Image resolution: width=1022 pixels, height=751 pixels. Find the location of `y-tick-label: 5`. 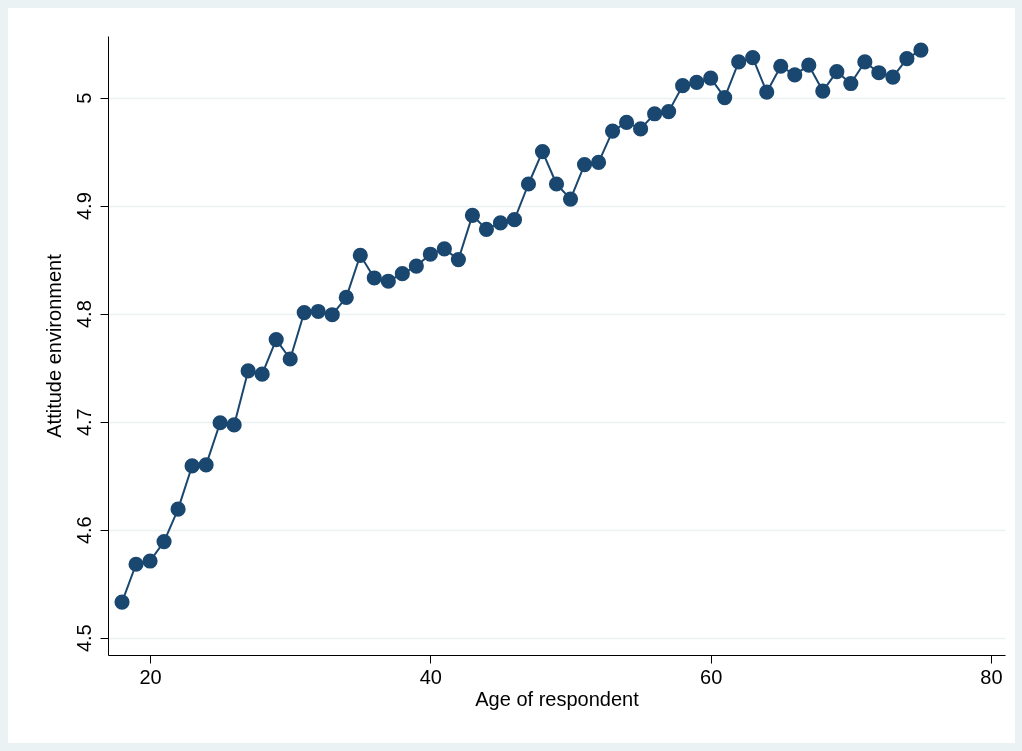

y-tick-label: 5 is located at coordinates (83, 98).